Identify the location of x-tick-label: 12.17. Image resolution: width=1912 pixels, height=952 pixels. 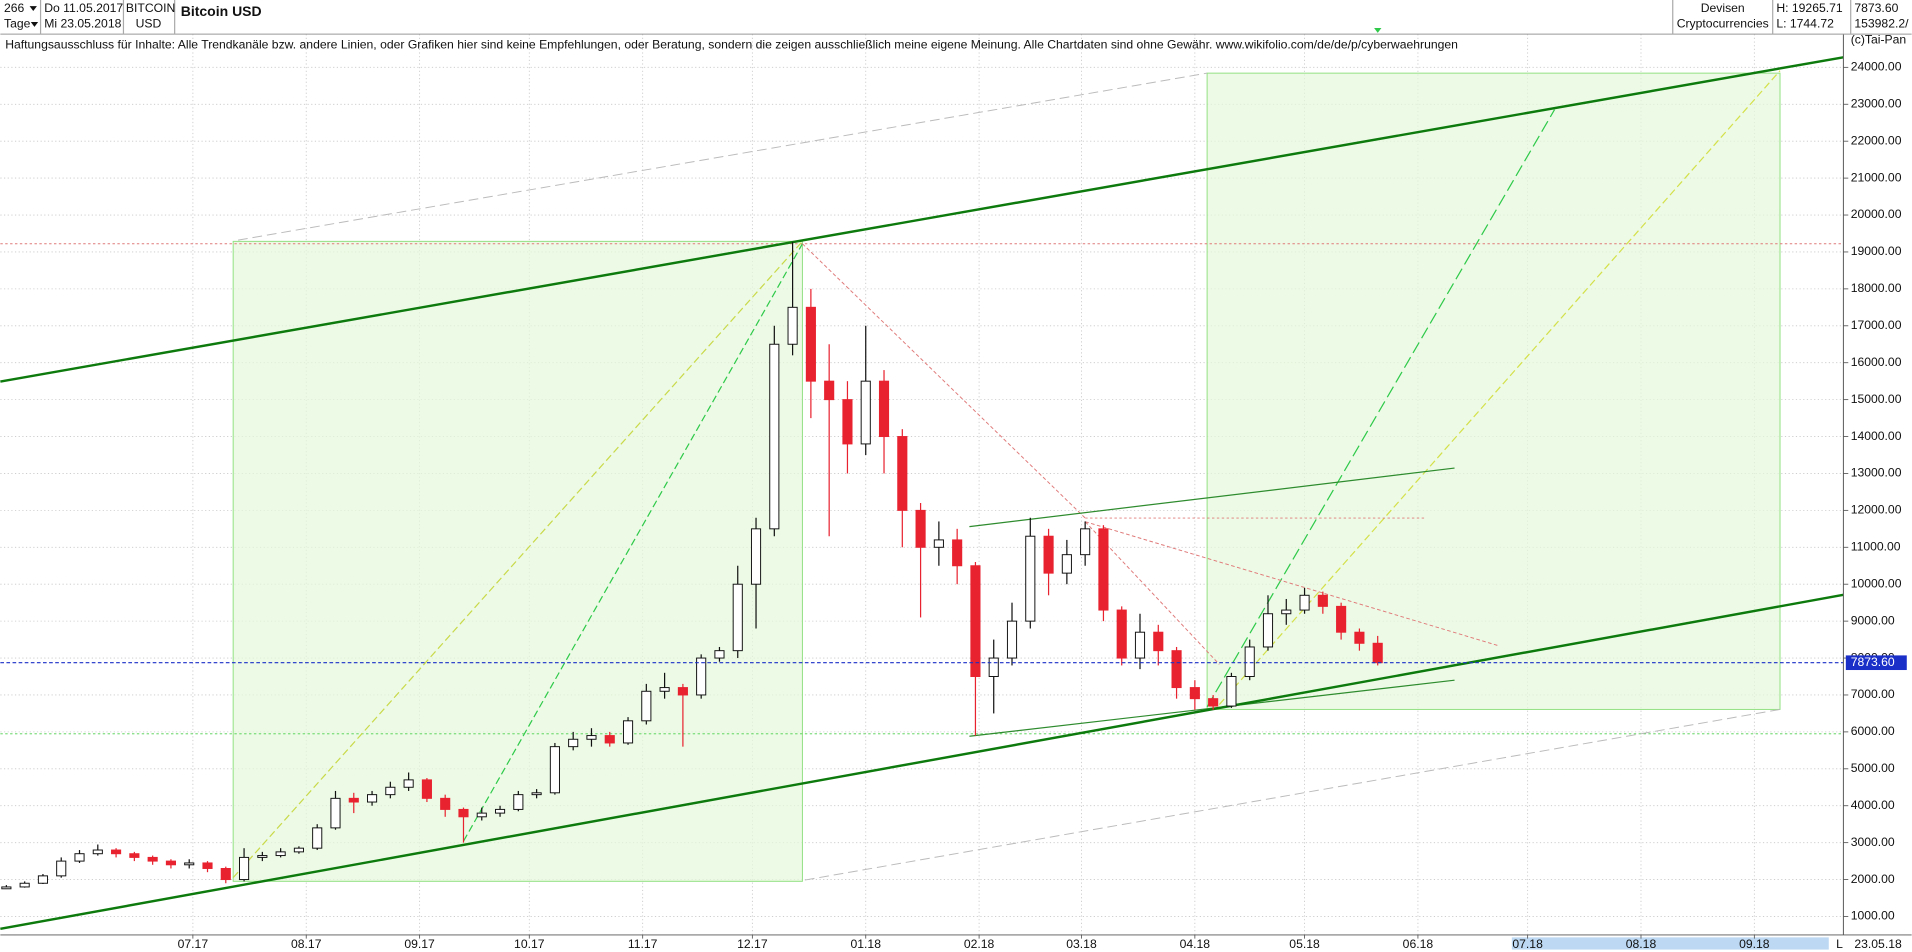
(752, 944).